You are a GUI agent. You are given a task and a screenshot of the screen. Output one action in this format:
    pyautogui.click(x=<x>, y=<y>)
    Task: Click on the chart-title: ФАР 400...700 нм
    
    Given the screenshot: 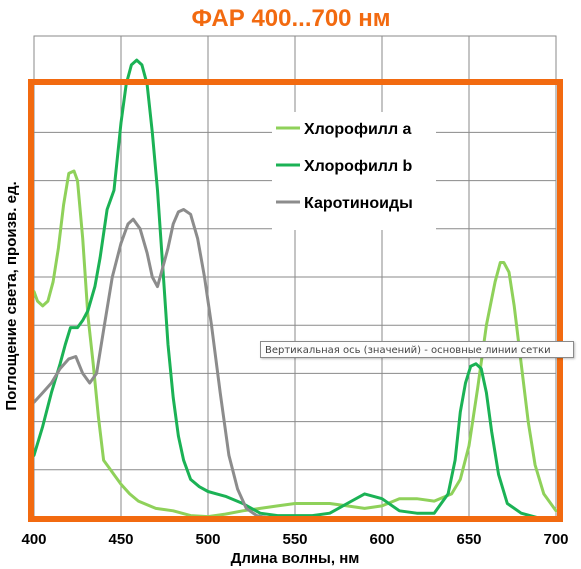 What is the action you would take?
    pyautogui.click(x=291, y=18)
    